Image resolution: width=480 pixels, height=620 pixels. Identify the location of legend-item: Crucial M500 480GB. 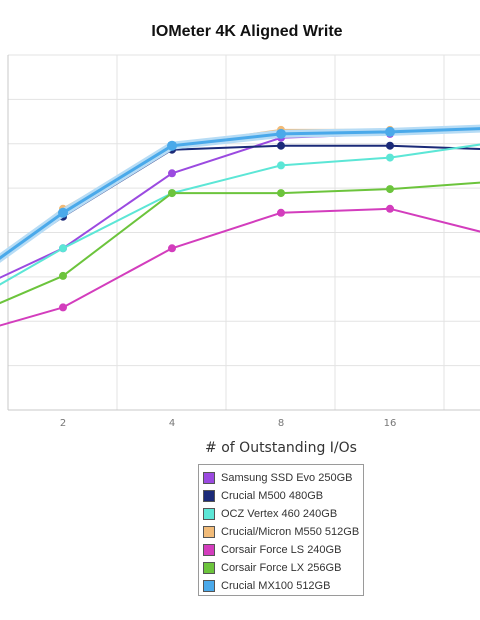
(283, 496).